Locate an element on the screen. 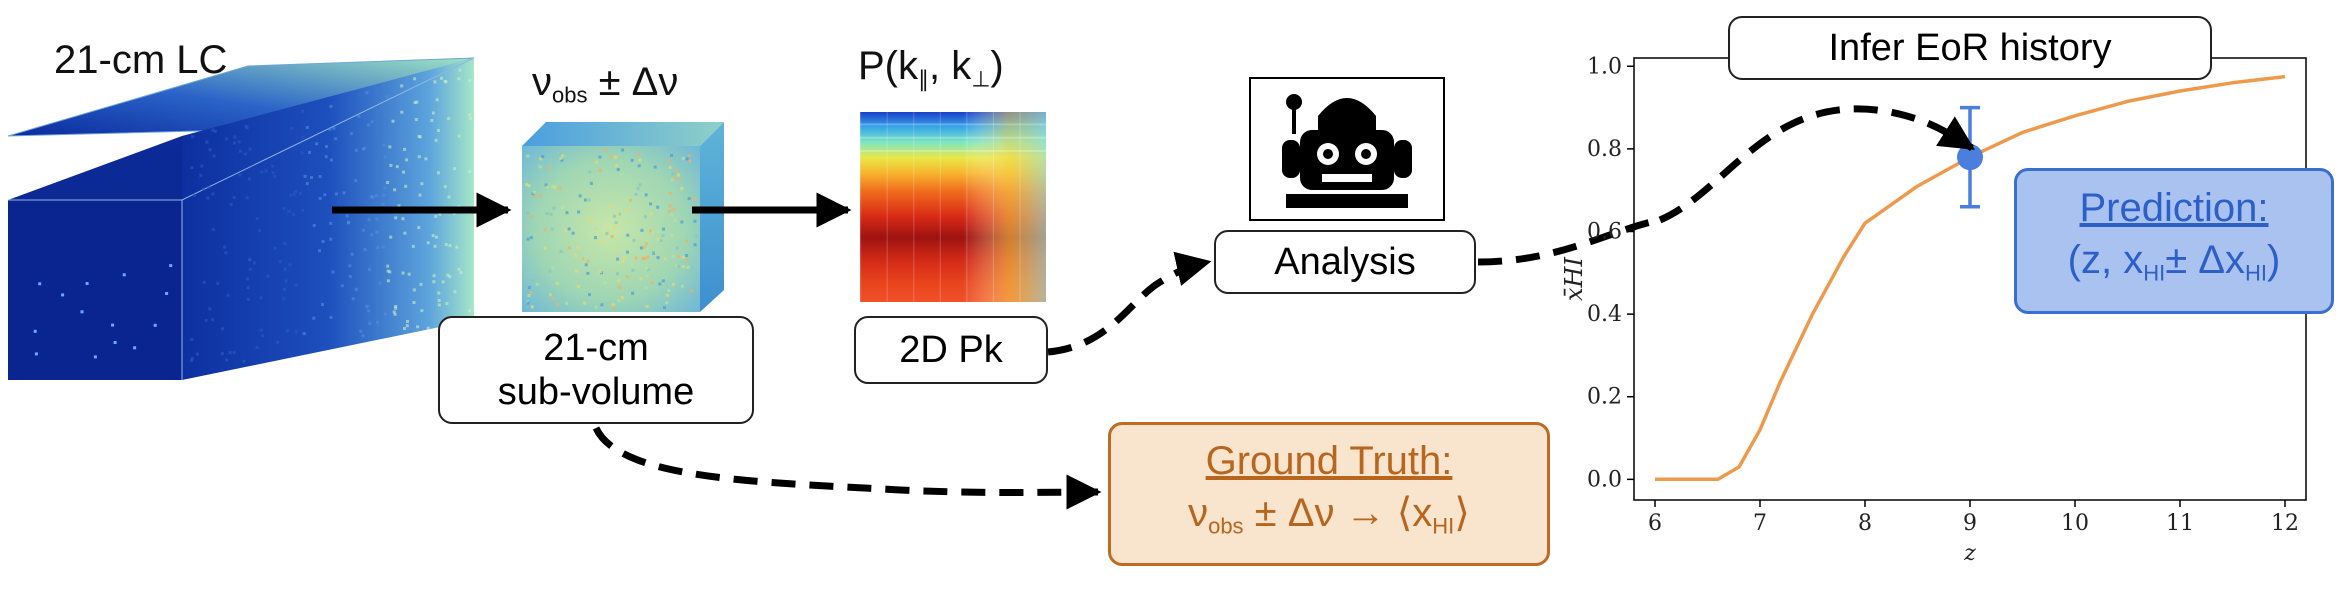 Image resolution: width=2344 pixels, height=598 pixels. pk-column-edge is located at coordinates (940, 207).